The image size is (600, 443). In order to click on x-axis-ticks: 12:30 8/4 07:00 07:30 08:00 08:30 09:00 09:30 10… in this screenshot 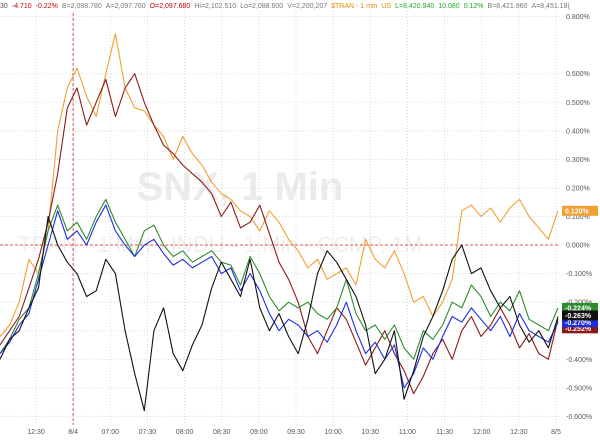, I will do `click(294, 432)`.